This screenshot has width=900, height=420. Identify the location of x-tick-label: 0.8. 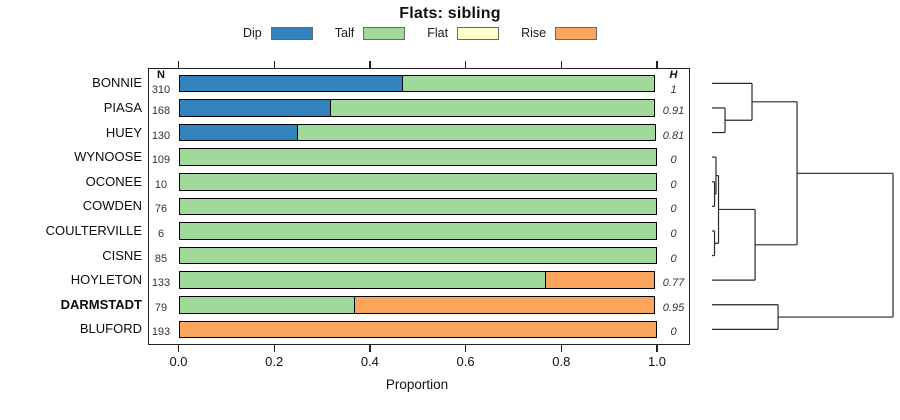
(561, 361).